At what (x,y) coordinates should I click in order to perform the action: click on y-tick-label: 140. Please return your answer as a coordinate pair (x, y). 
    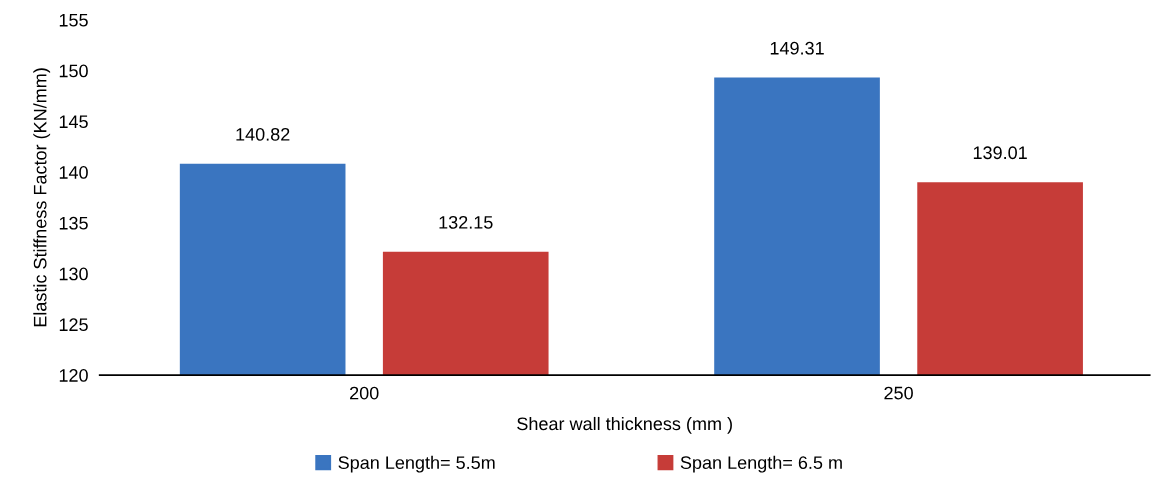
    Looking at the image, I should click on (73, 172).